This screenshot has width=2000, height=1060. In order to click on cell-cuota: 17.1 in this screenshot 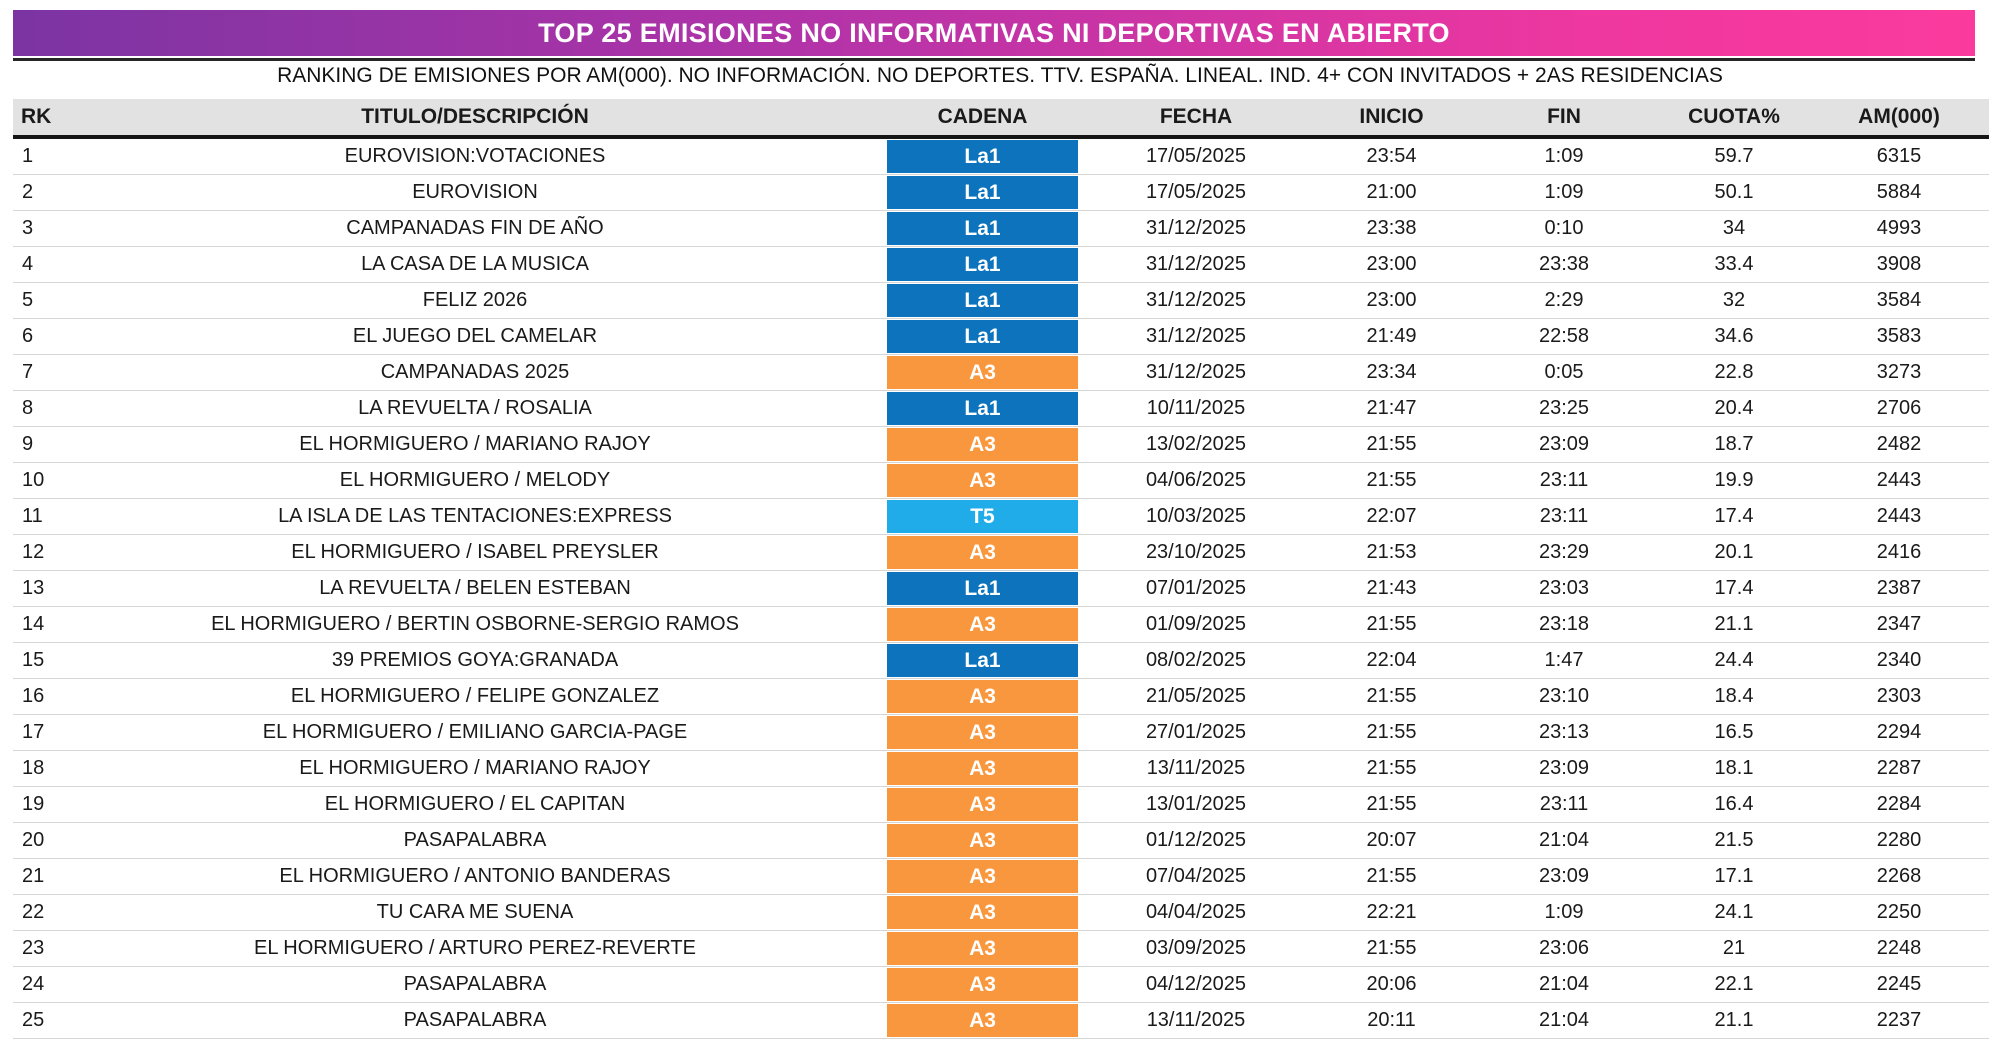, I will do `click(1734, 876)`.